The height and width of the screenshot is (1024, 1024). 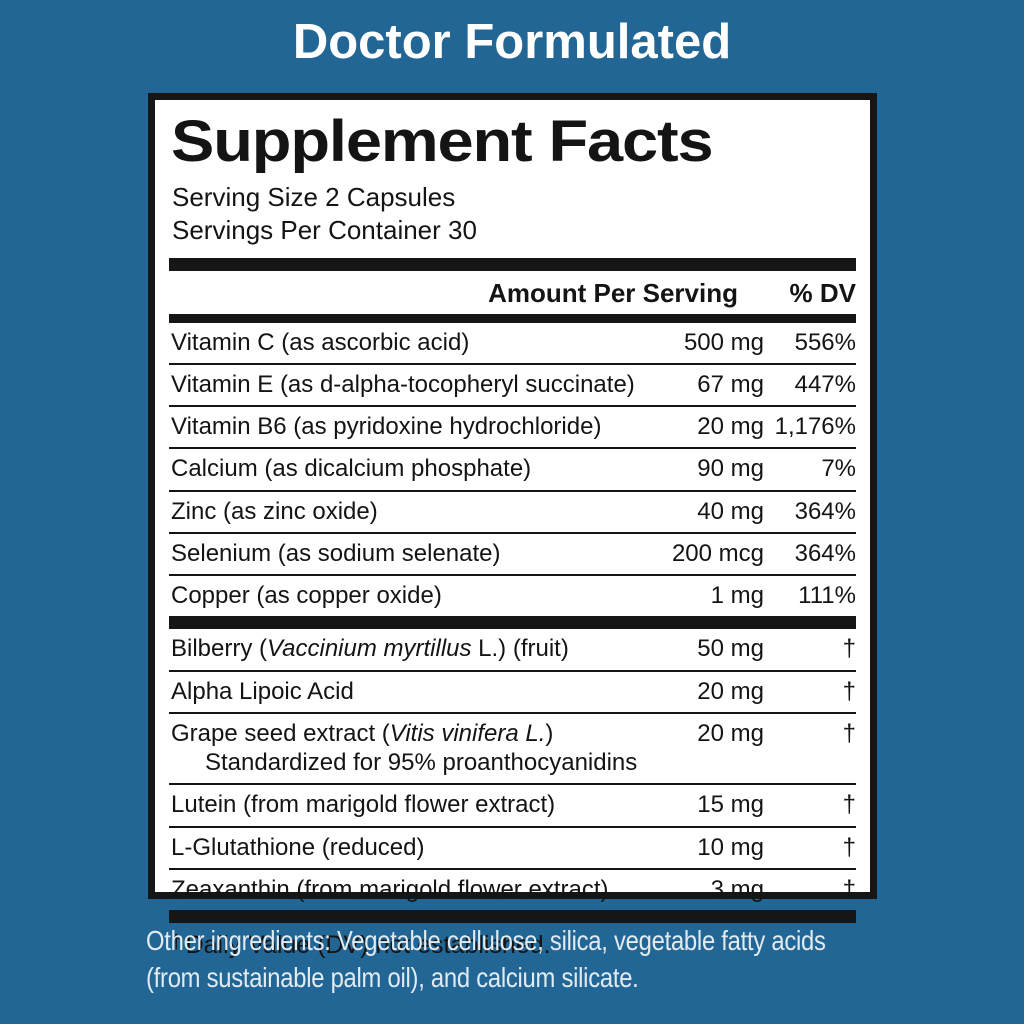 What do you see at coordinates (274, 511) in the screenshot?
I see `ingredient-name-text: Zinc (as zinc oxide)` at bounding box center [274, 511].